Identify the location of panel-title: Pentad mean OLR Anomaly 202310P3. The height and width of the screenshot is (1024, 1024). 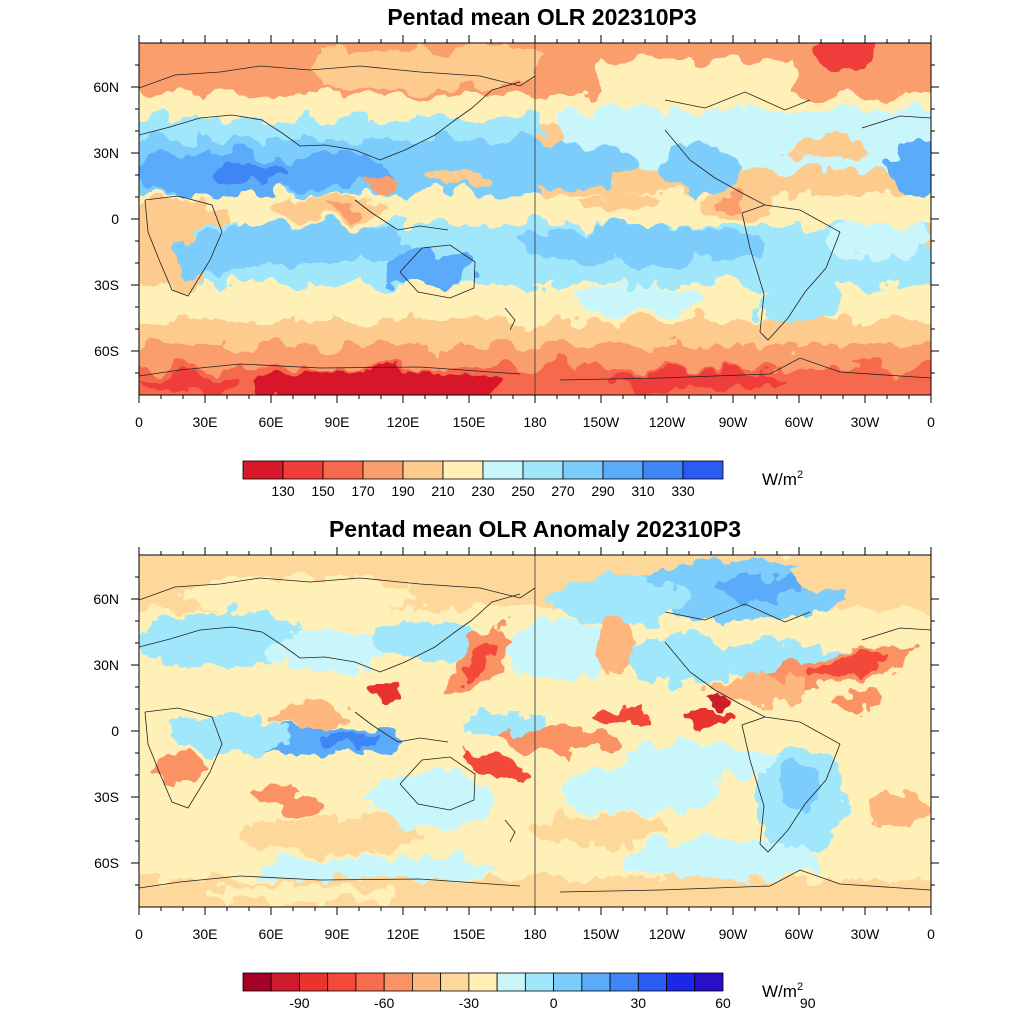
(535, 529).